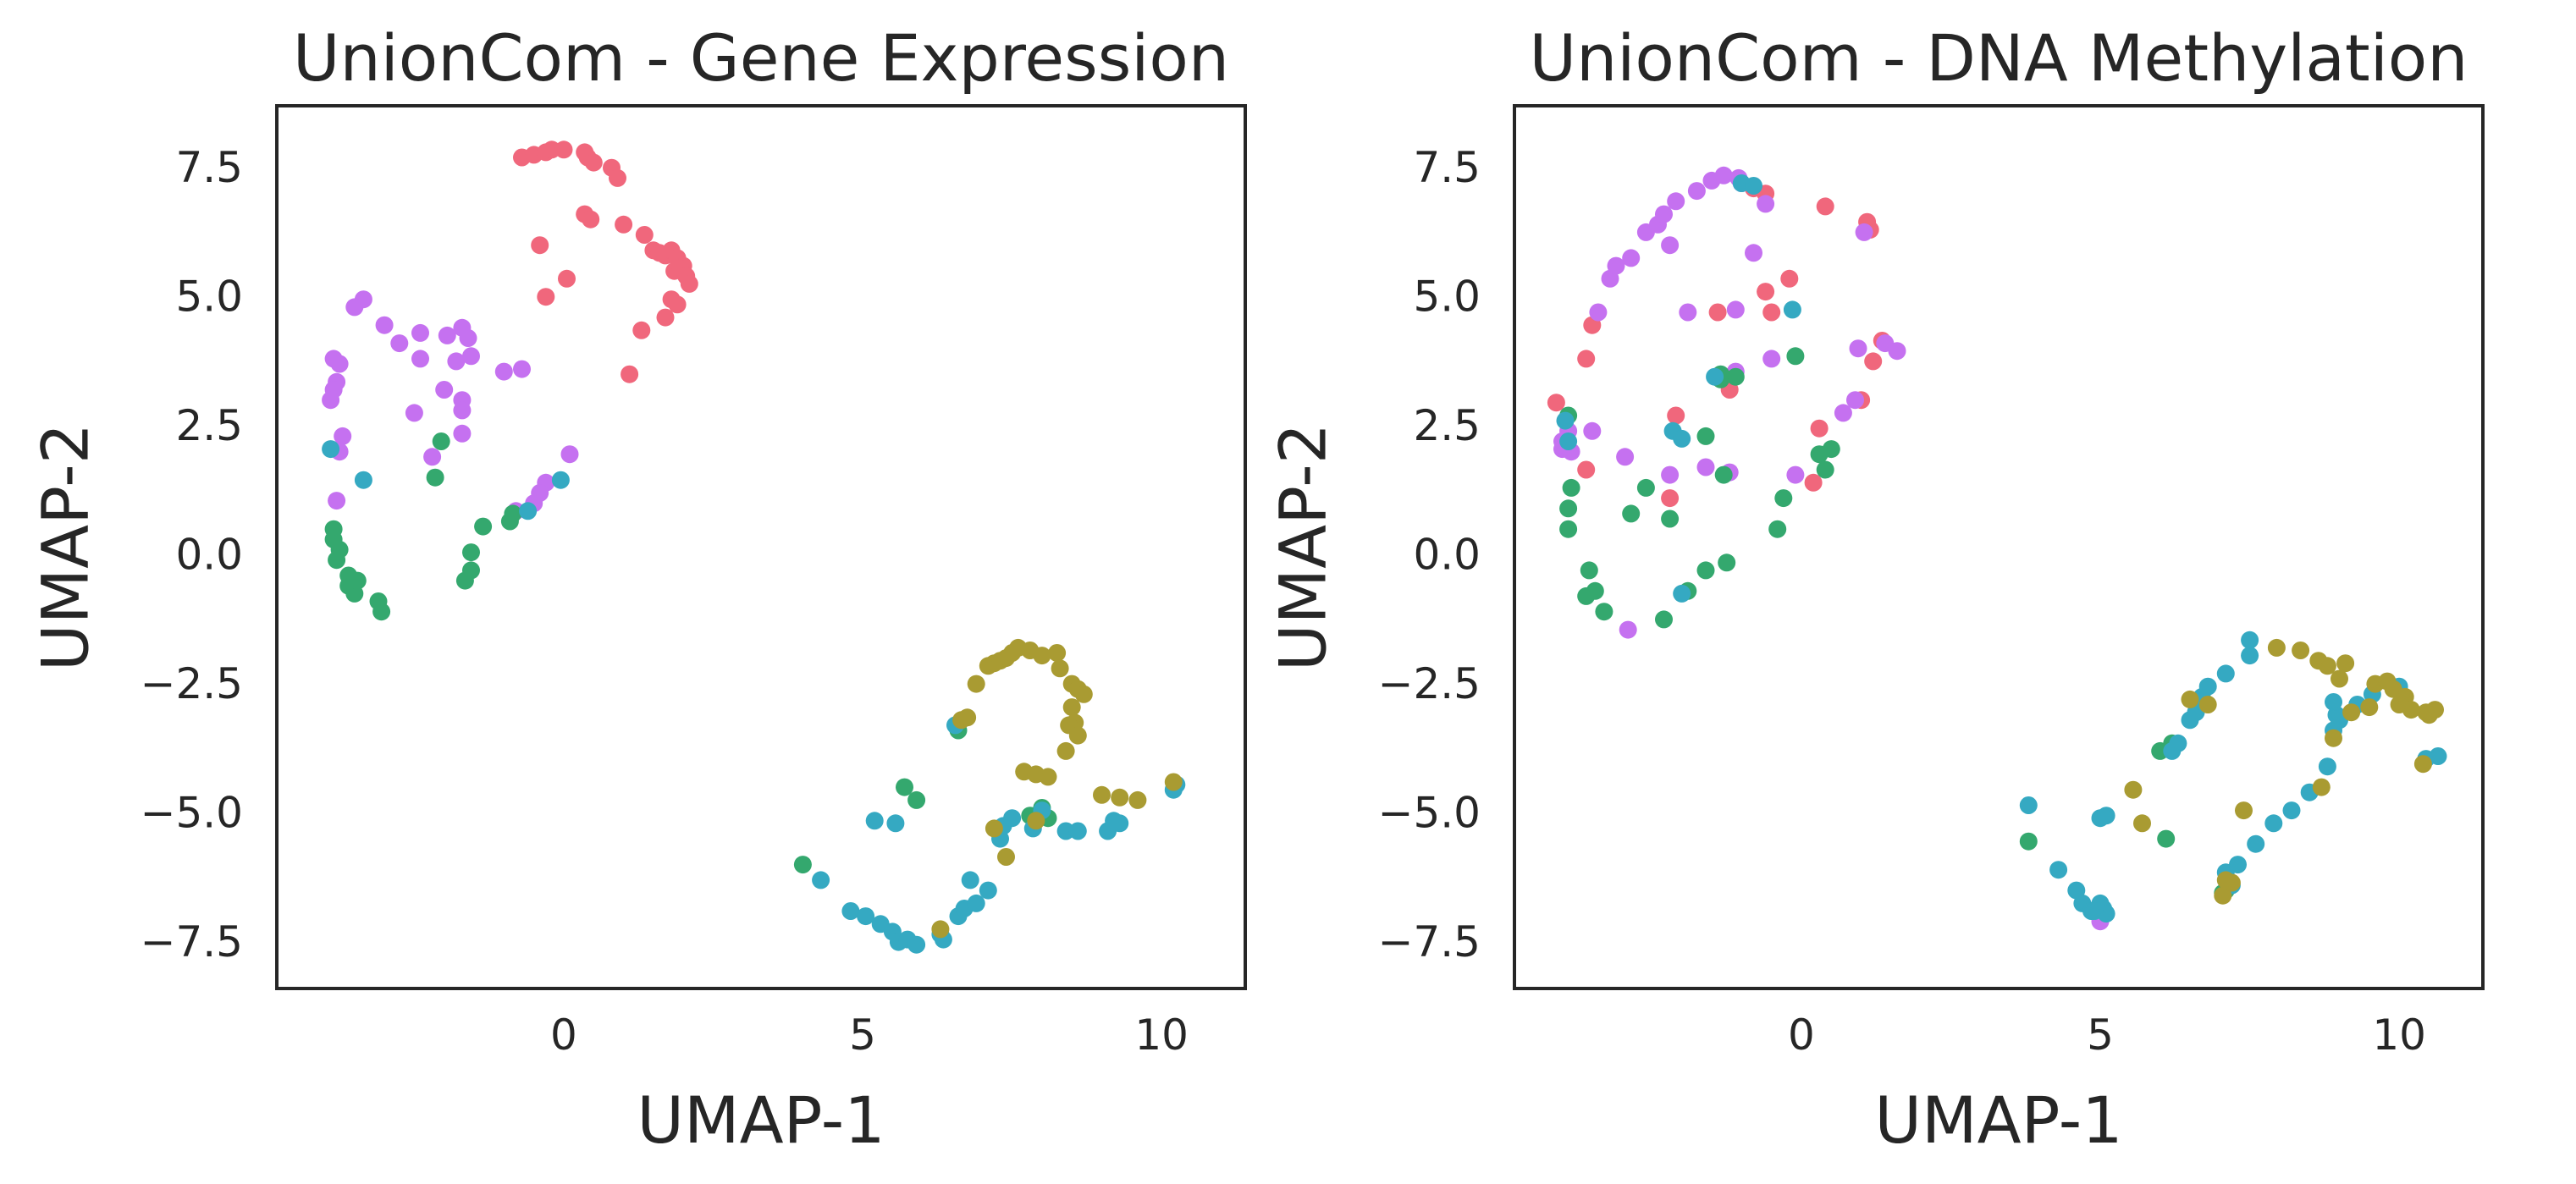  I want to click on chart-title: UnionCom - Gene Expression, so click(761, 58).